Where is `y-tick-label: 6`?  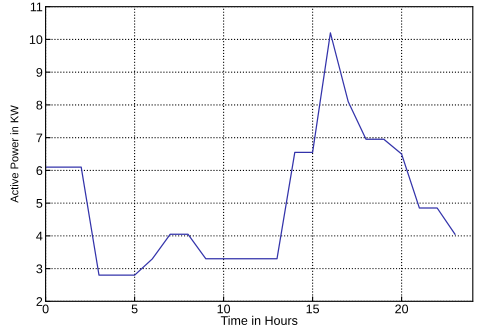
y-tick-label: 6 is located at coordinates (39, 171).